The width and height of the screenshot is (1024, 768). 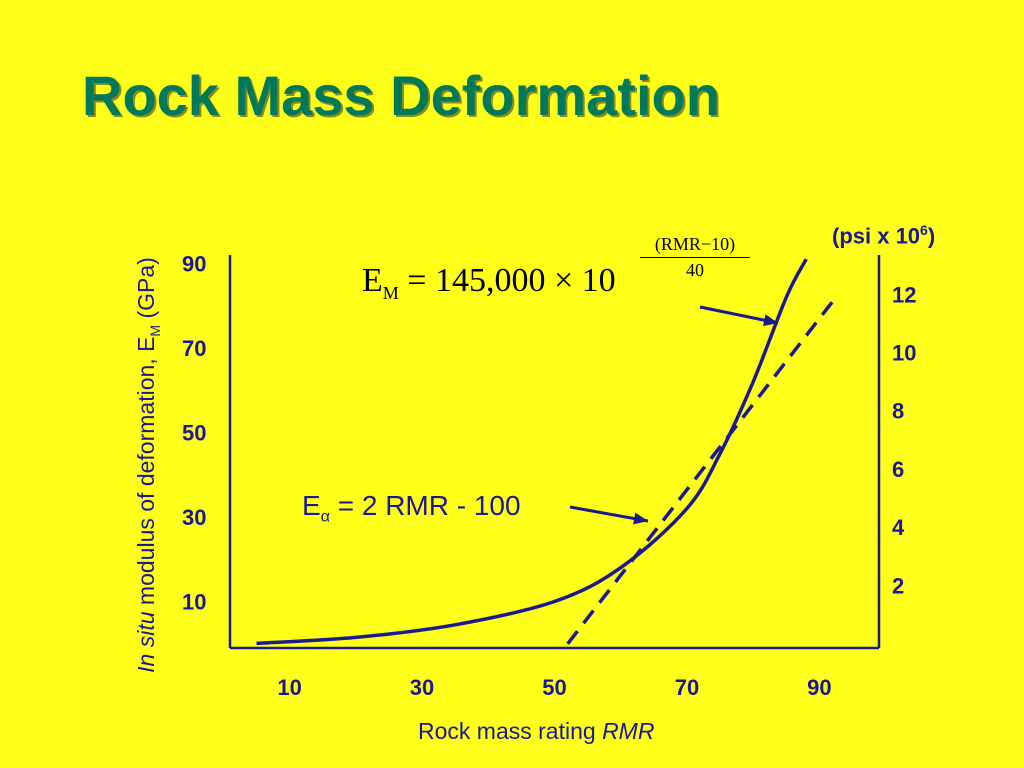 I want to click on linear-equation-rhs: = 2 RMR - 100, so click(x=425, y=505).